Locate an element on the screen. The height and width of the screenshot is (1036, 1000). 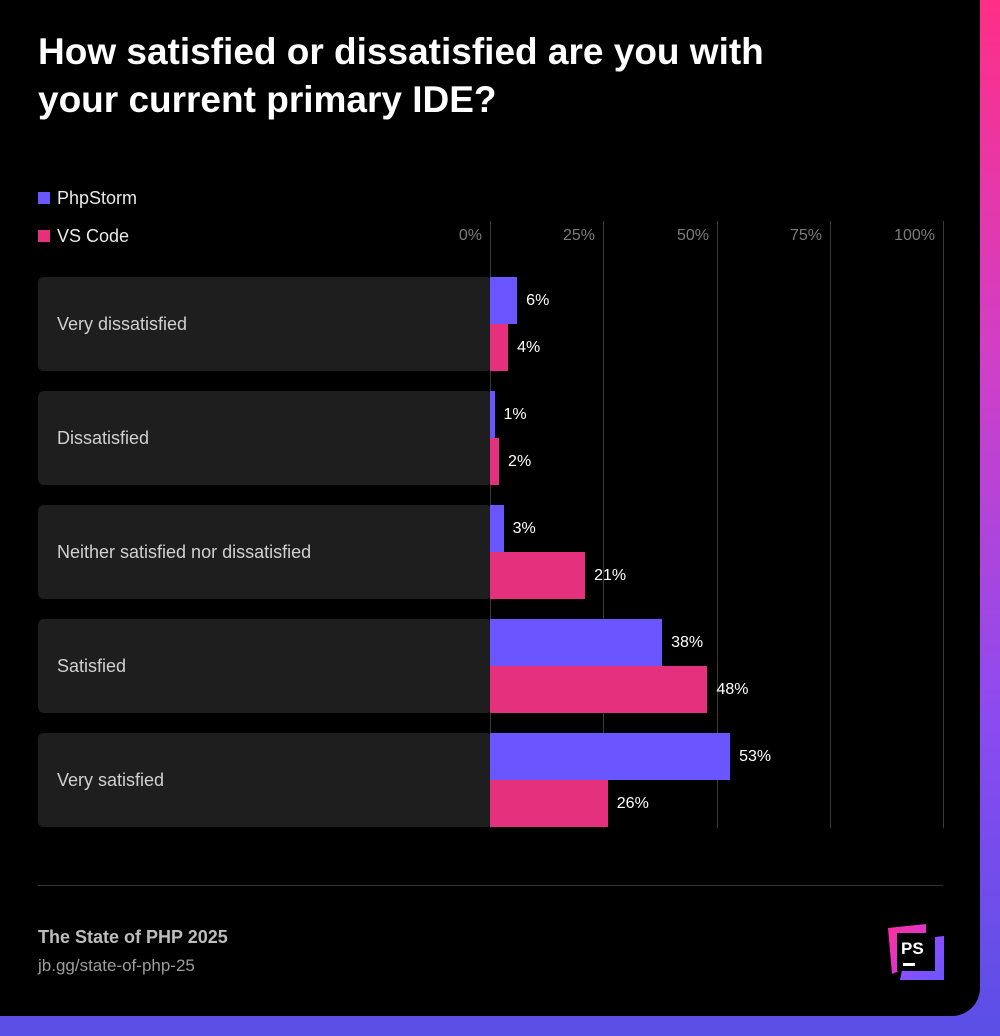
footer-url: jb.gg/state-of-php-25 is located at coordinates (116, 965).